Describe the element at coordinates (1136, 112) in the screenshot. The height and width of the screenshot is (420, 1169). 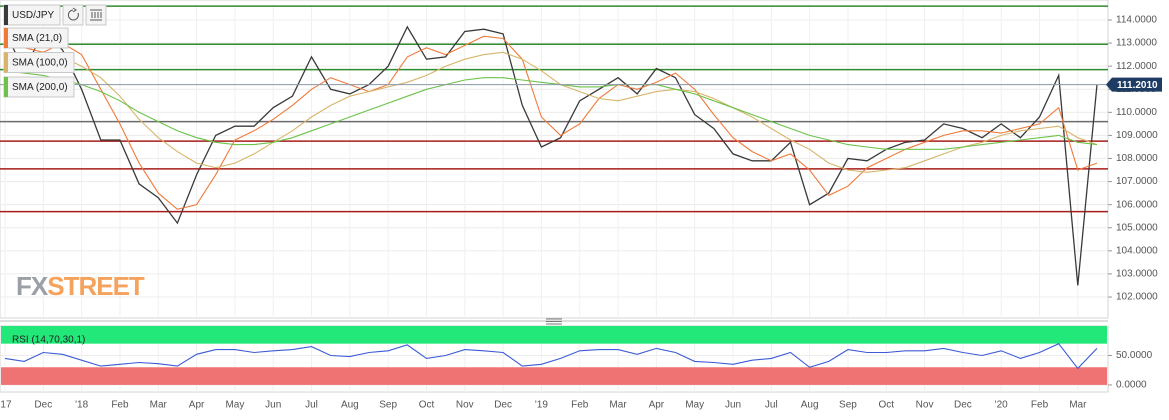
I see `y-tick-label: 110.0000` at that location.